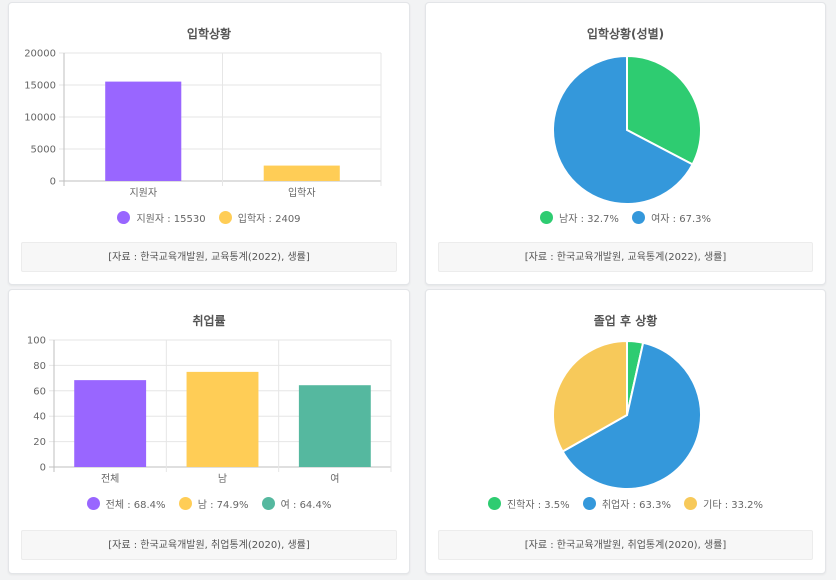 The image size is (836, 580). Describe the element at coordinates (223, 505) in the screenshot. I see `legend-label: 남 : 74.9%` at that location.